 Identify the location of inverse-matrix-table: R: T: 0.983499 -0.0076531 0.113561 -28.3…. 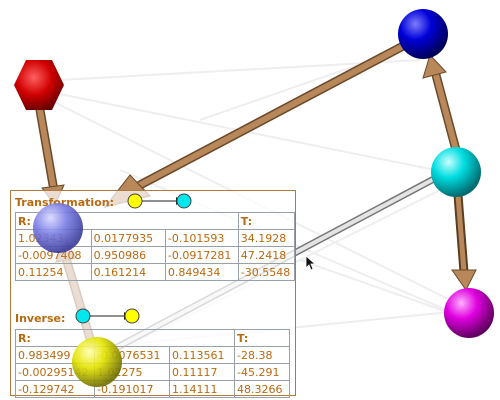
(152, 363).